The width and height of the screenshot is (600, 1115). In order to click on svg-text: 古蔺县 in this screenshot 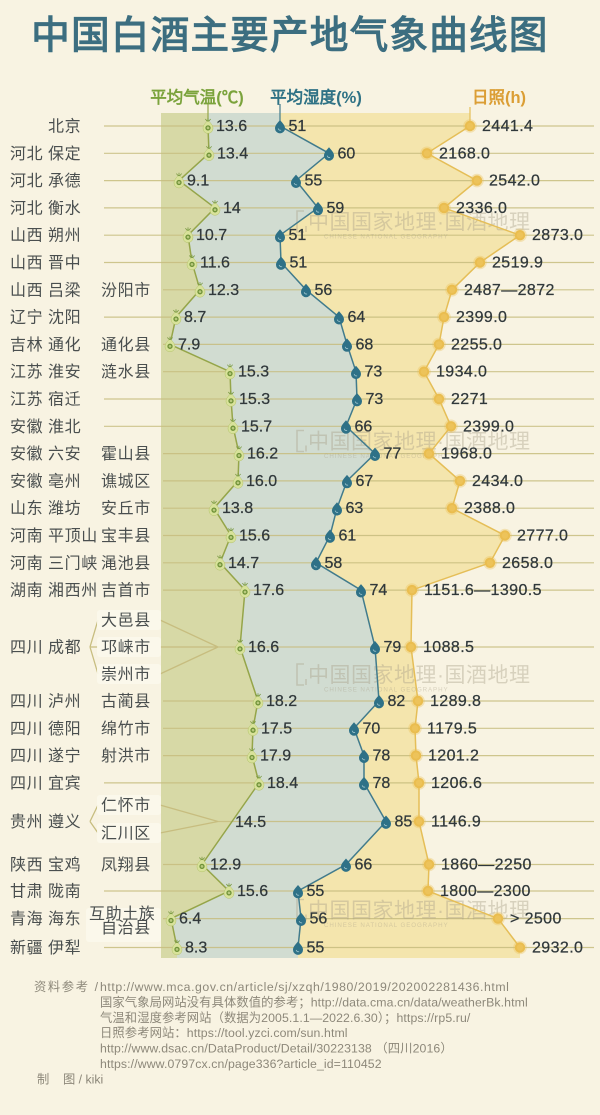, I will do `click(126, 702)`.